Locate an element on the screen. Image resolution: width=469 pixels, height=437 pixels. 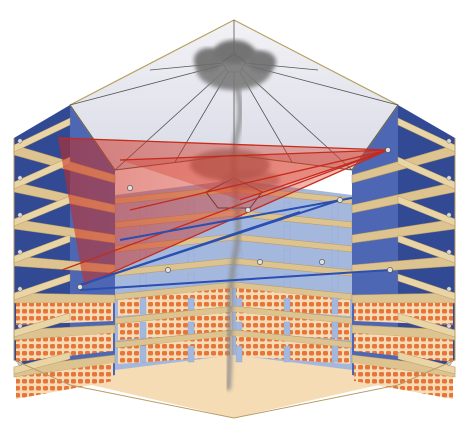
blue-beam-lines is located at coordinates (235, 244).